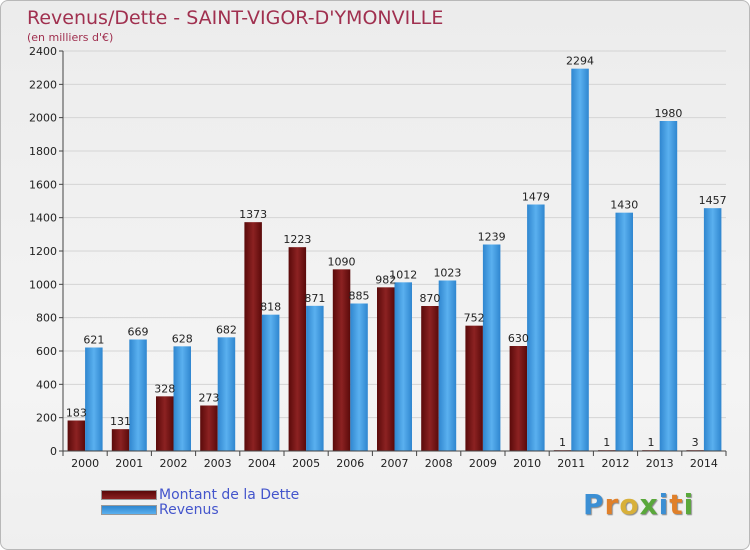 The height and width of the screenshot is (550, 750). Describe the element at coordinates (297, 239) in the screenshot. I see `data-label-dette: 1223` at that location.